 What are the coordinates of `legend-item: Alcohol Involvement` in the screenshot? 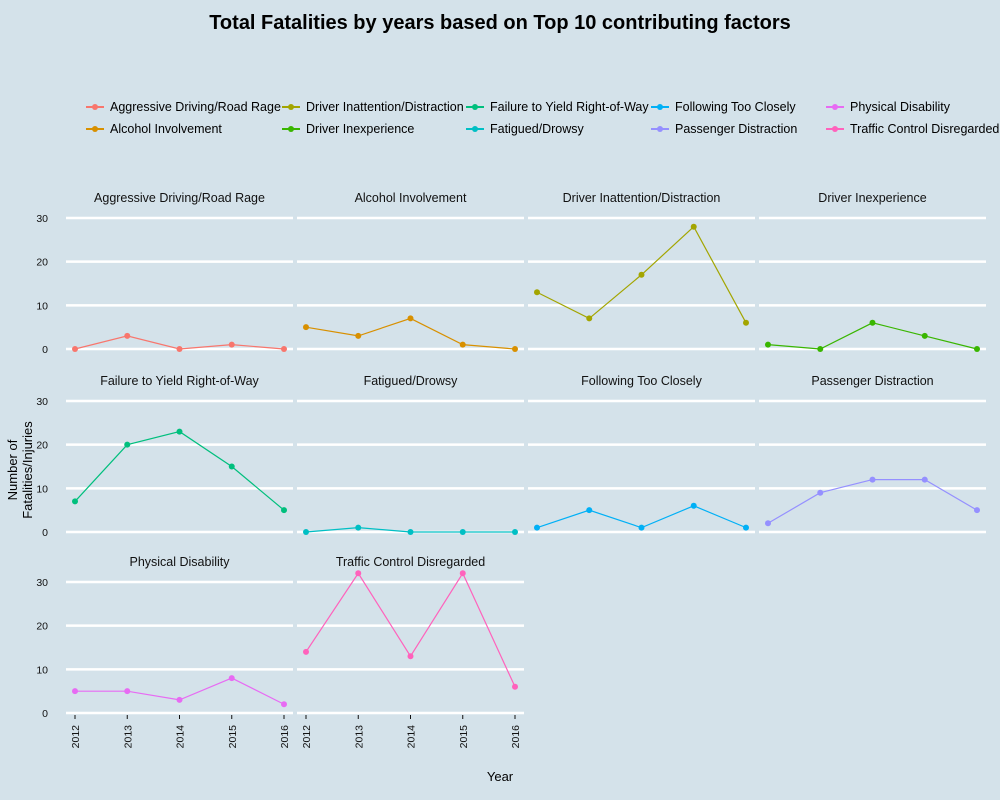 It's located at (154, 129).